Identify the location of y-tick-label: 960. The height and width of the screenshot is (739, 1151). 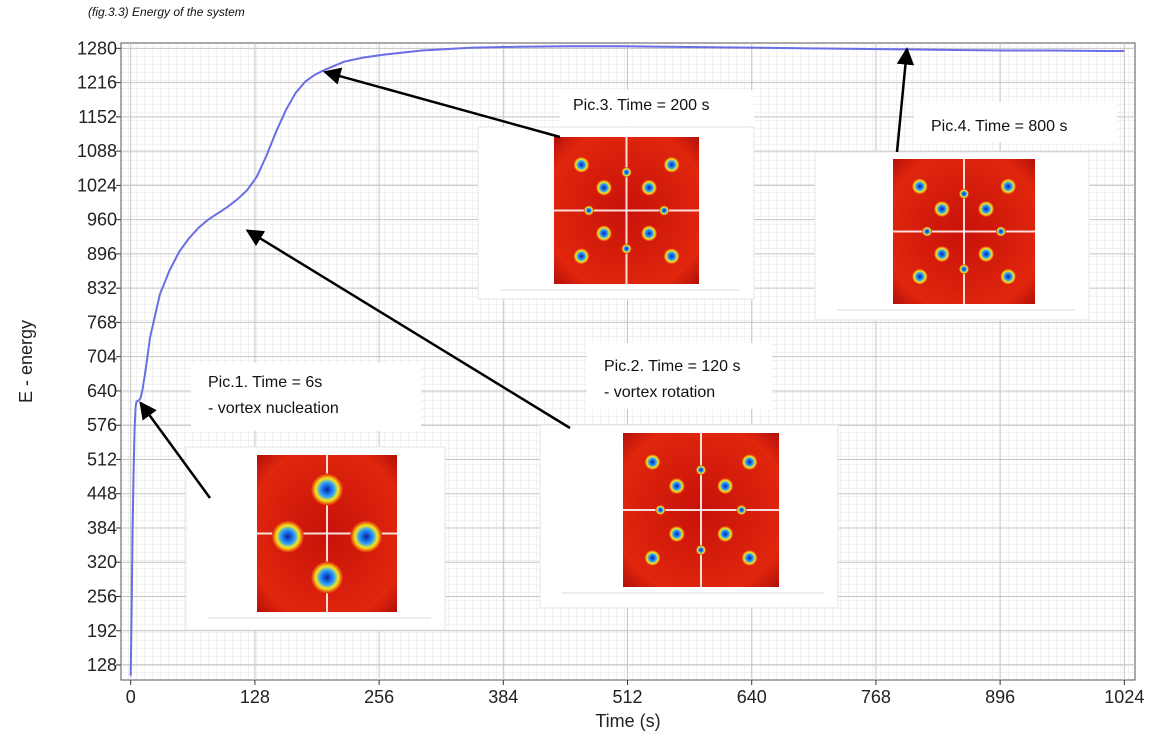
(102, 220).